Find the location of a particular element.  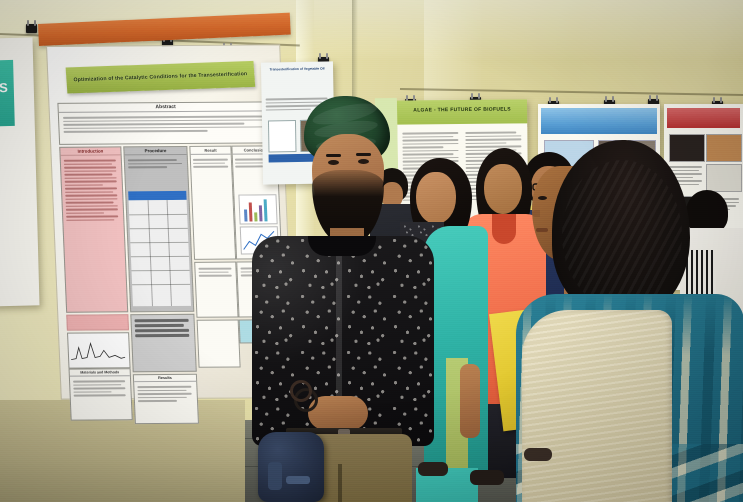

poster-section-abstract: Abstract is located at coordinates (166, 123).